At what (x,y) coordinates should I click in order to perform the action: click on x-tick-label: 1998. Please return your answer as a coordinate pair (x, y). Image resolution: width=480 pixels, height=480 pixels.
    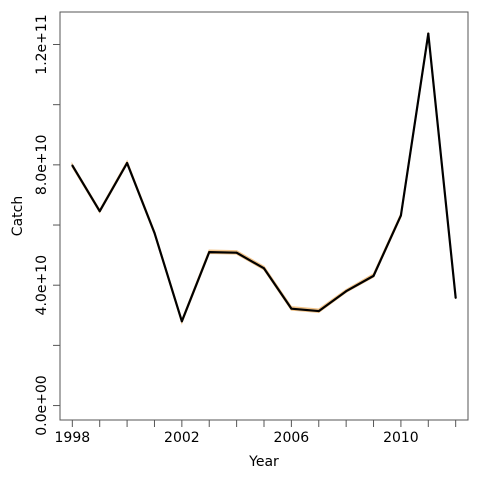
    Looking at the image, I should click on (73, 438).